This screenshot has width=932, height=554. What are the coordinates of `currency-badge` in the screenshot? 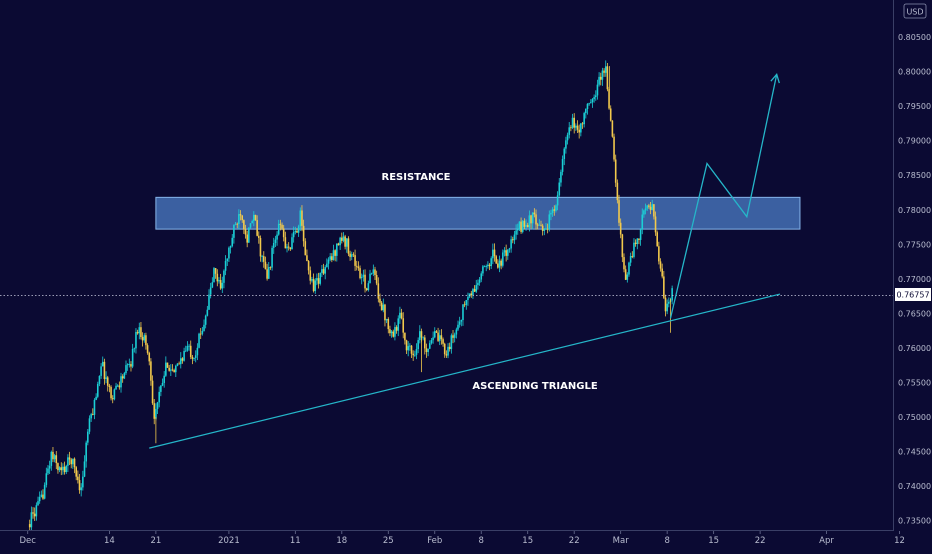 It's located at (915, 11).